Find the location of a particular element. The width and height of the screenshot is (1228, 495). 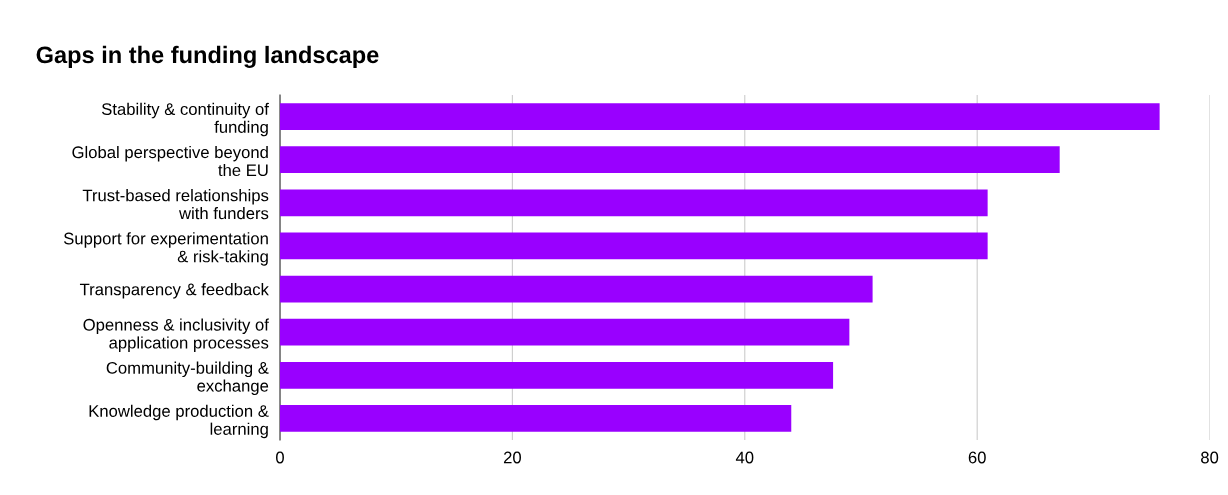

x-tick-label: 20 is located at coordinates (512, 457).